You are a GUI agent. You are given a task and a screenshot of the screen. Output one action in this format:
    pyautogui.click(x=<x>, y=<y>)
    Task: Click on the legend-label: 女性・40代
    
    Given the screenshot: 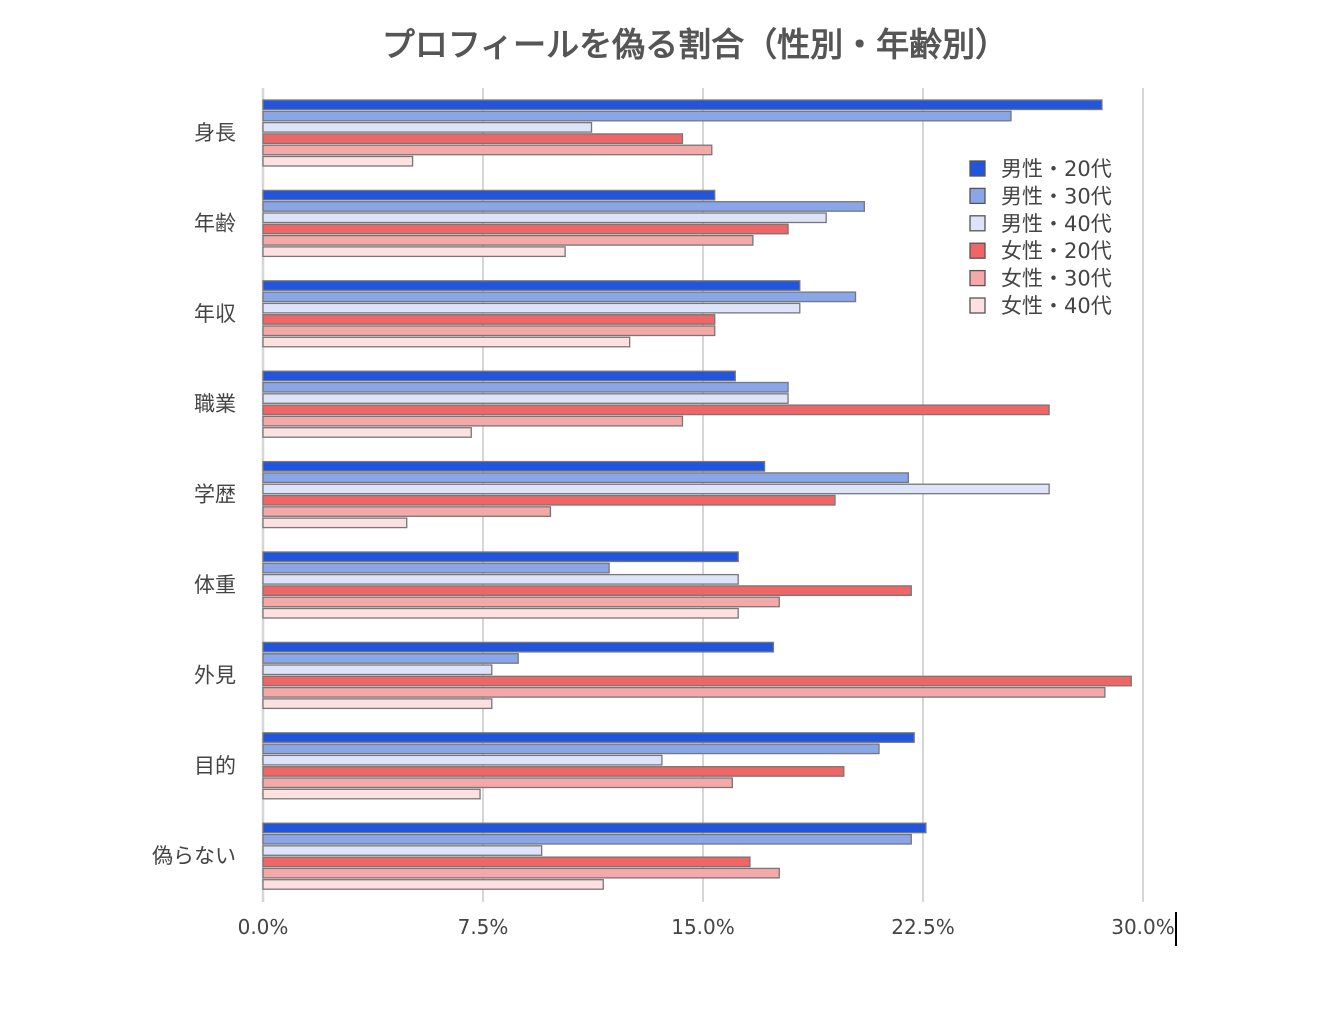 What is the action you would take?
    pyautogui.click(x=1056, y=306)
    